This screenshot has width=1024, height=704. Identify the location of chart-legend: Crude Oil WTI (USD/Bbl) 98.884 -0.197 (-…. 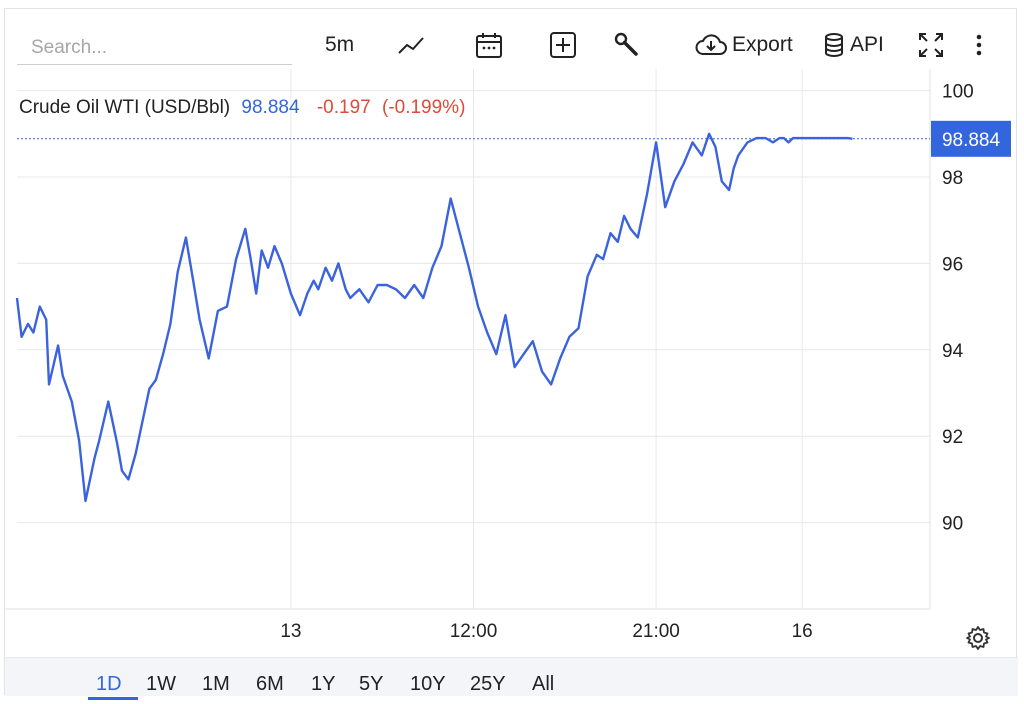
(242, 107).